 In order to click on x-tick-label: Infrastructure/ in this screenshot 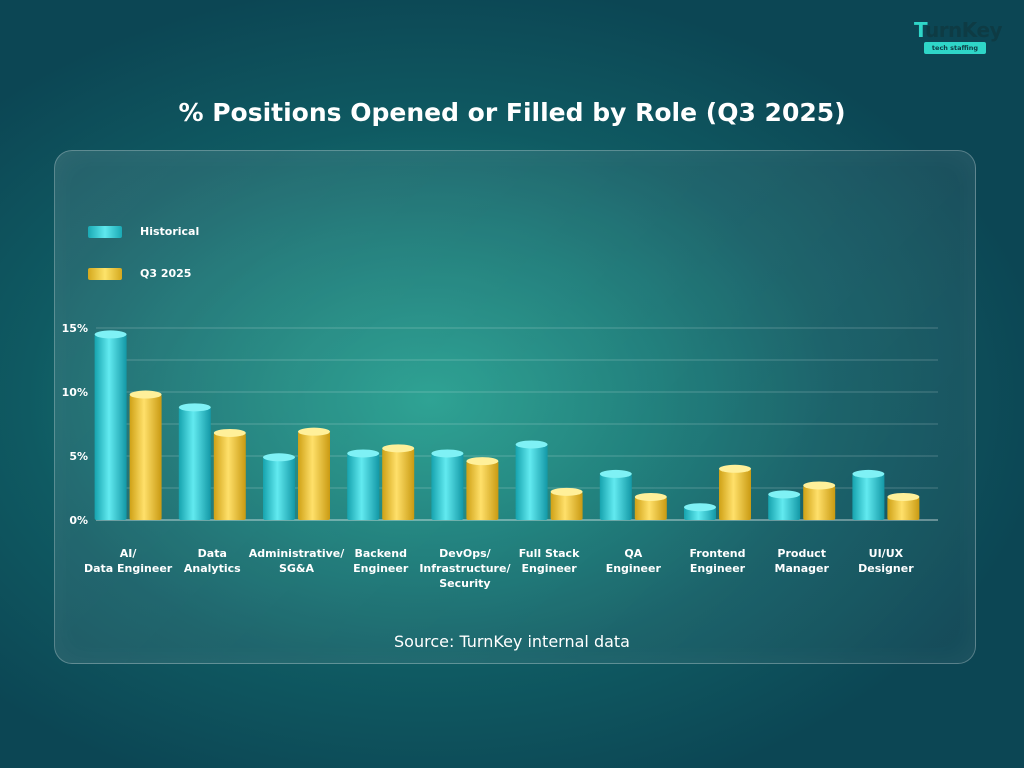, I will do `click(465, 568)`.